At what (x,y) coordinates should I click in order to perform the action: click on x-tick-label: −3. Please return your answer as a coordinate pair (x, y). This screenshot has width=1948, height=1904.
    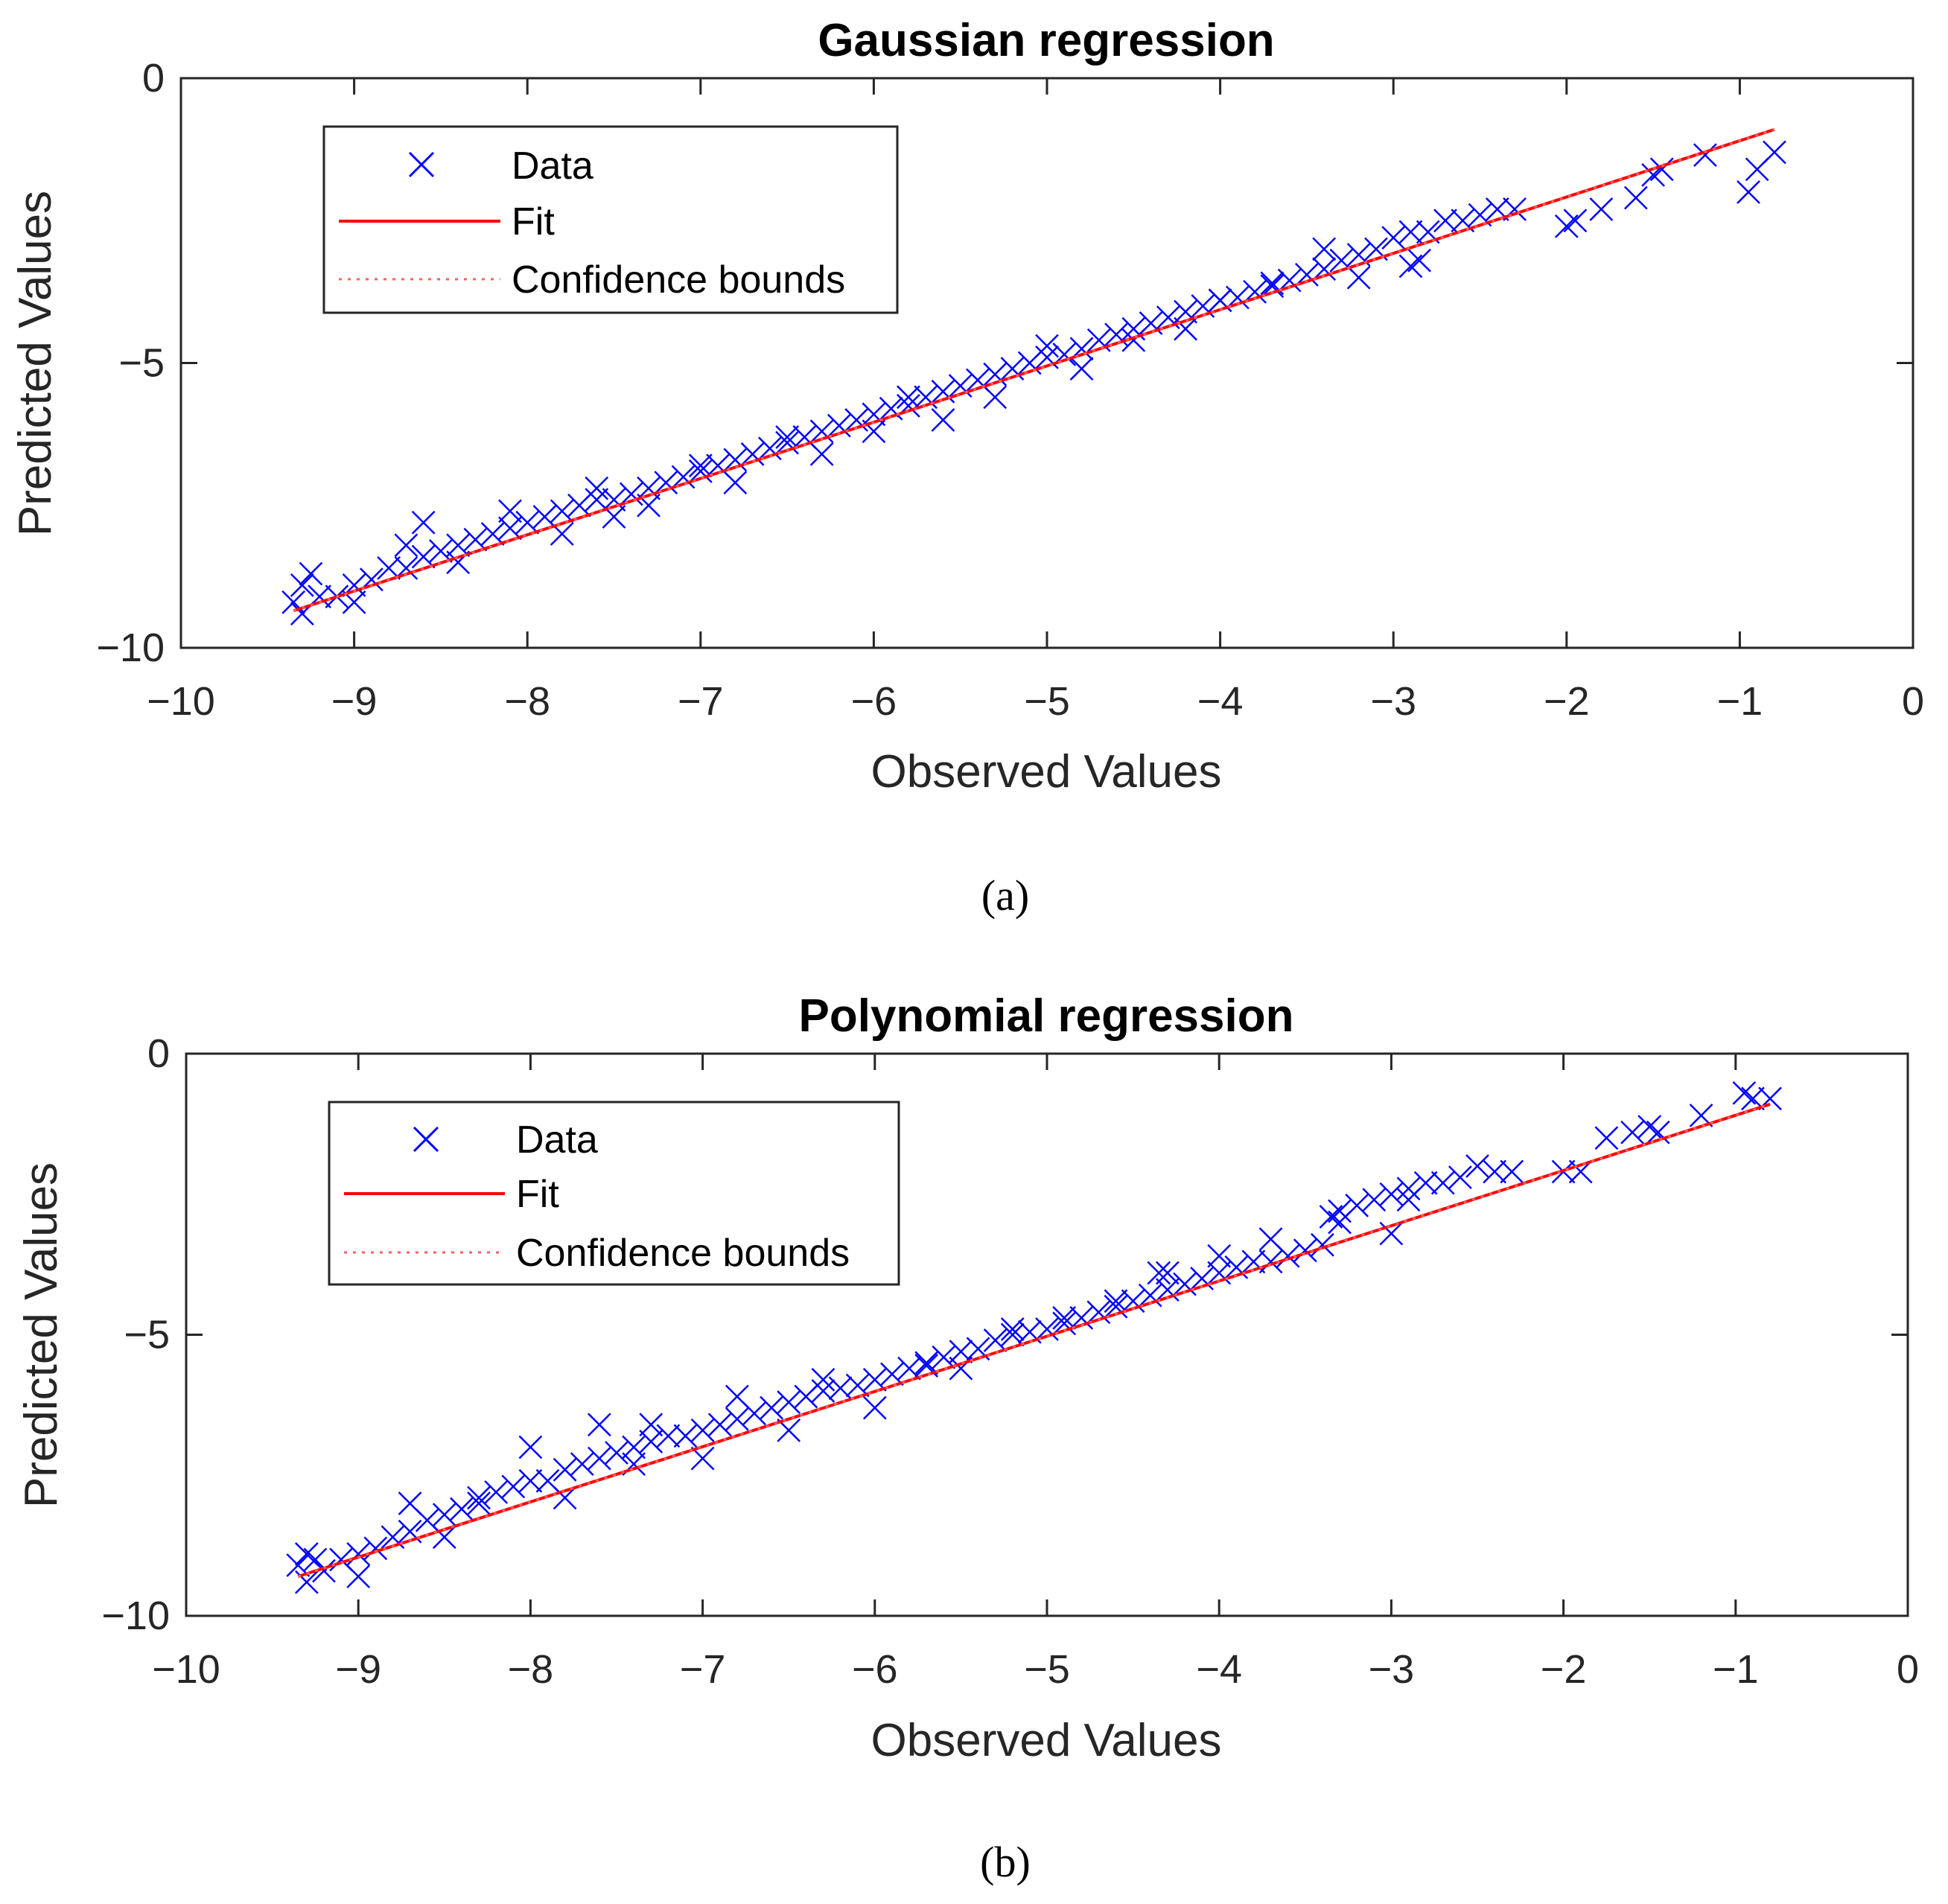
    Looking at the image, I should click on (1392, 1669).